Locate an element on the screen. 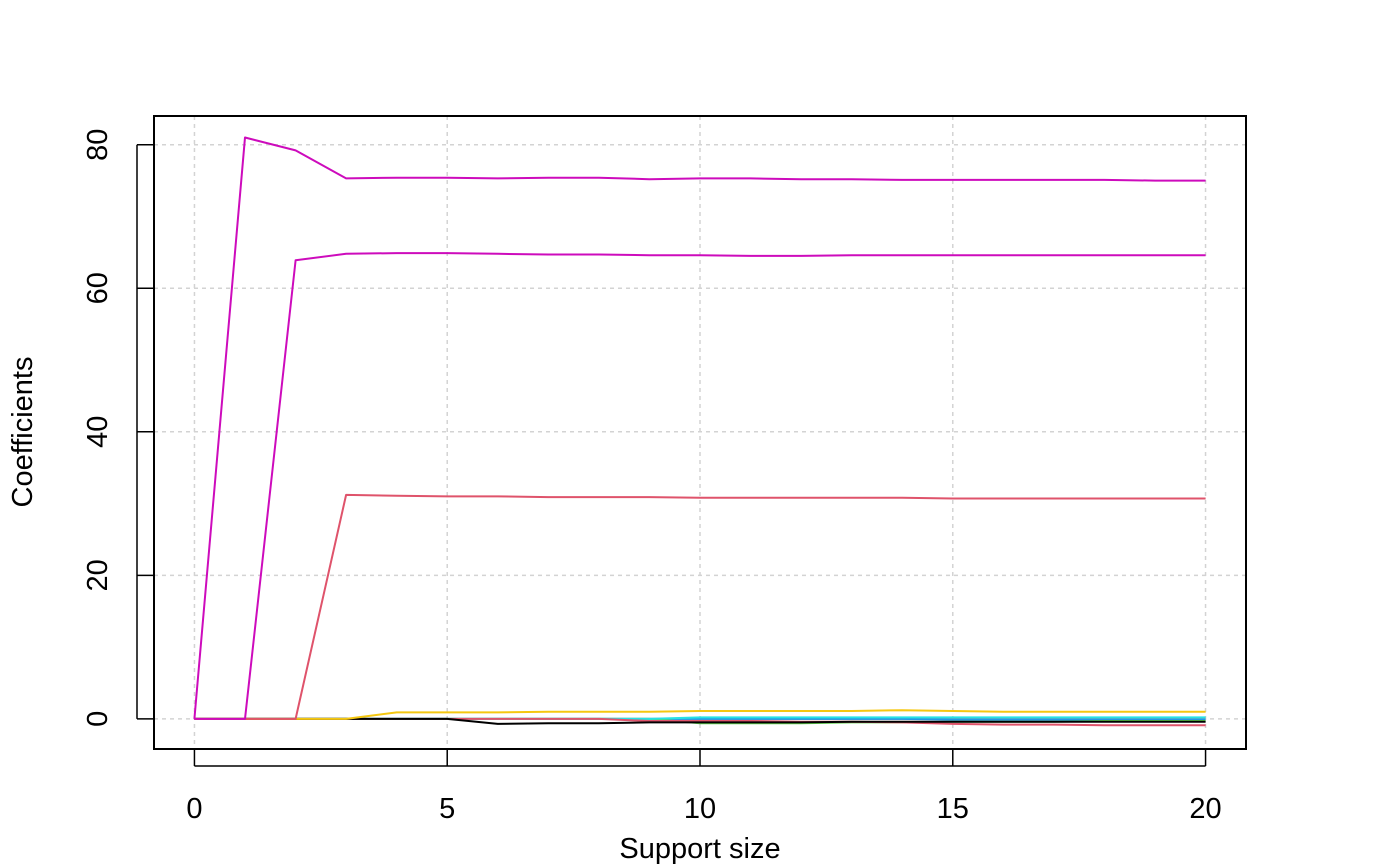  x-tick-label: 0 is located at coordinates (194, 809).